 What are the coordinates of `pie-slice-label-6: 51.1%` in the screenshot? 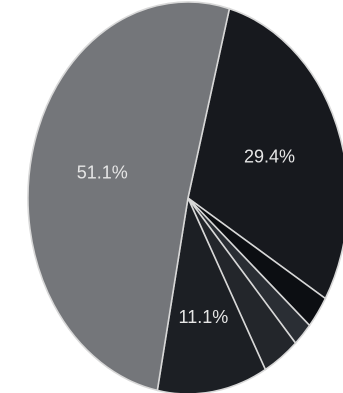 It's located at (102, 172).